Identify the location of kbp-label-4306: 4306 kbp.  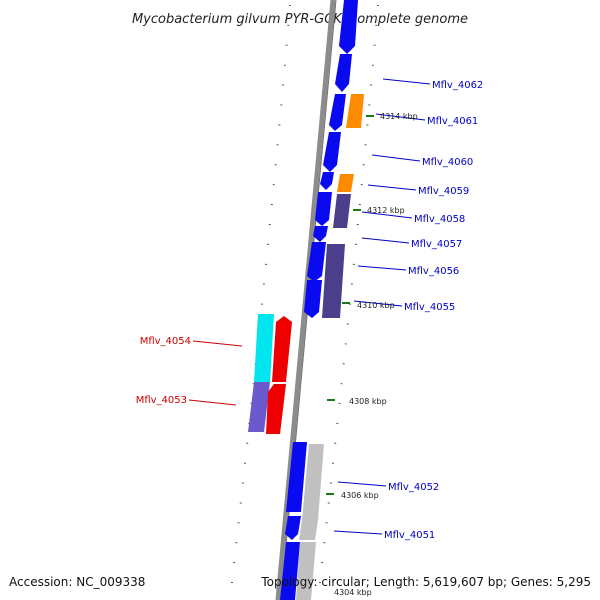
(360, 495).